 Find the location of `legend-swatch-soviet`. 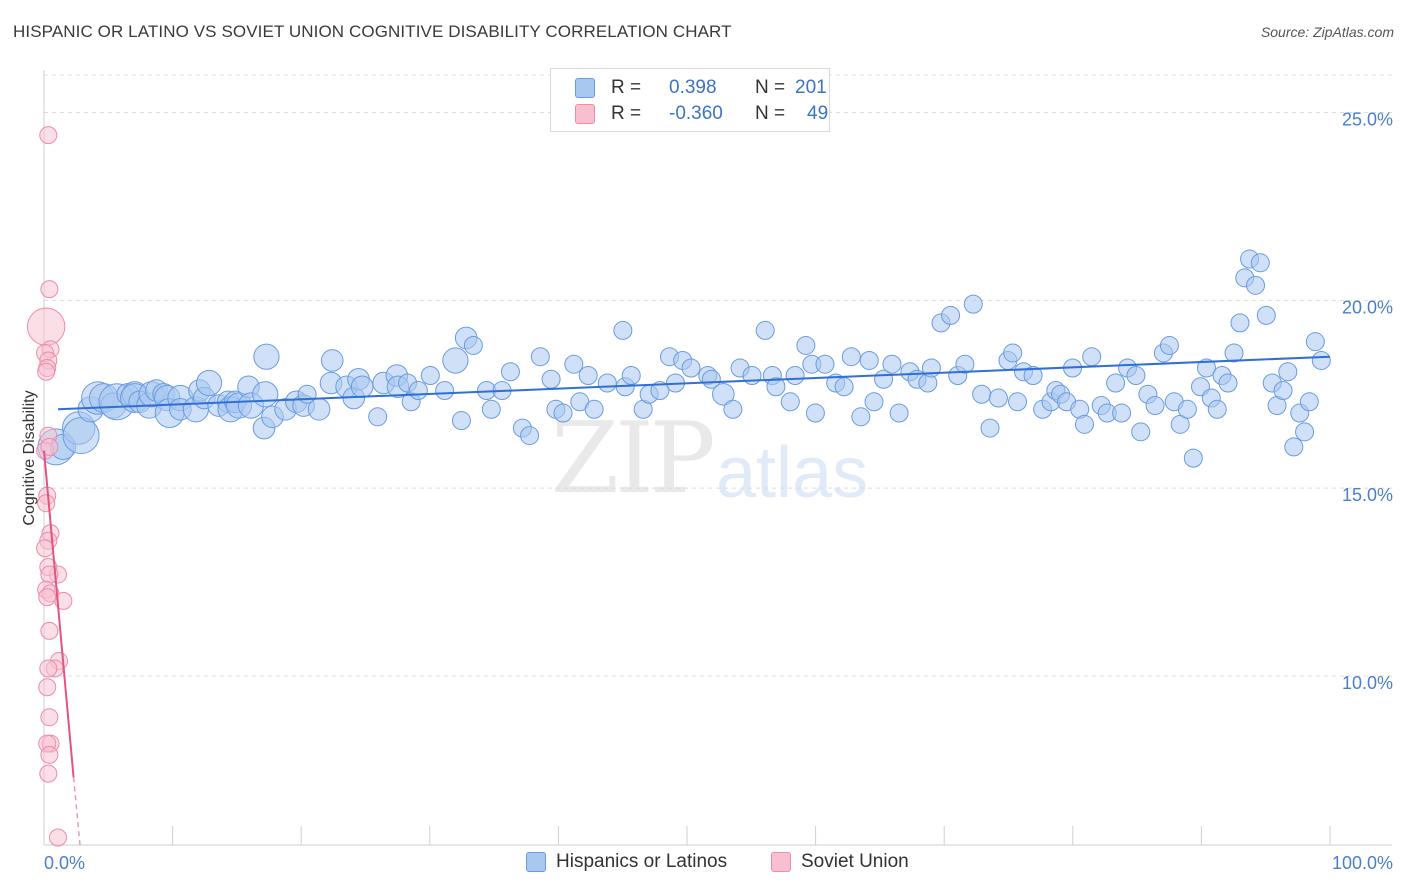

legend-swatch-soviet is located at coordinates (585, 114).